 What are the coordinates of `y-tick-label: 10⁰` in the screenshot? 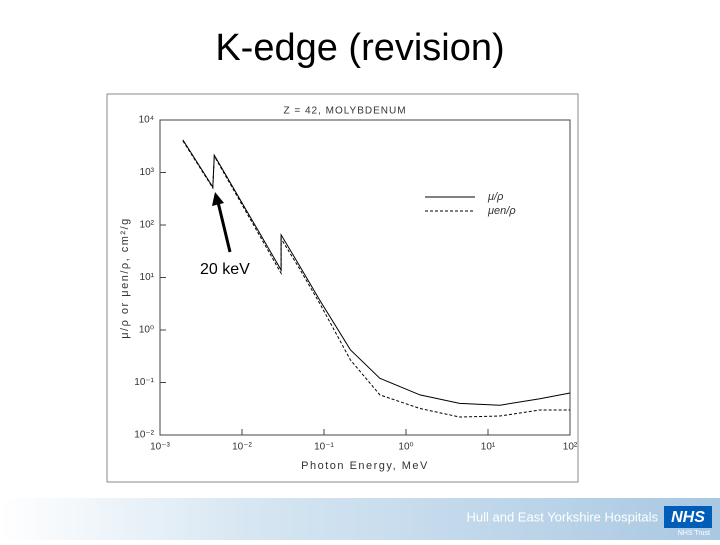 It's located at (146, 330).